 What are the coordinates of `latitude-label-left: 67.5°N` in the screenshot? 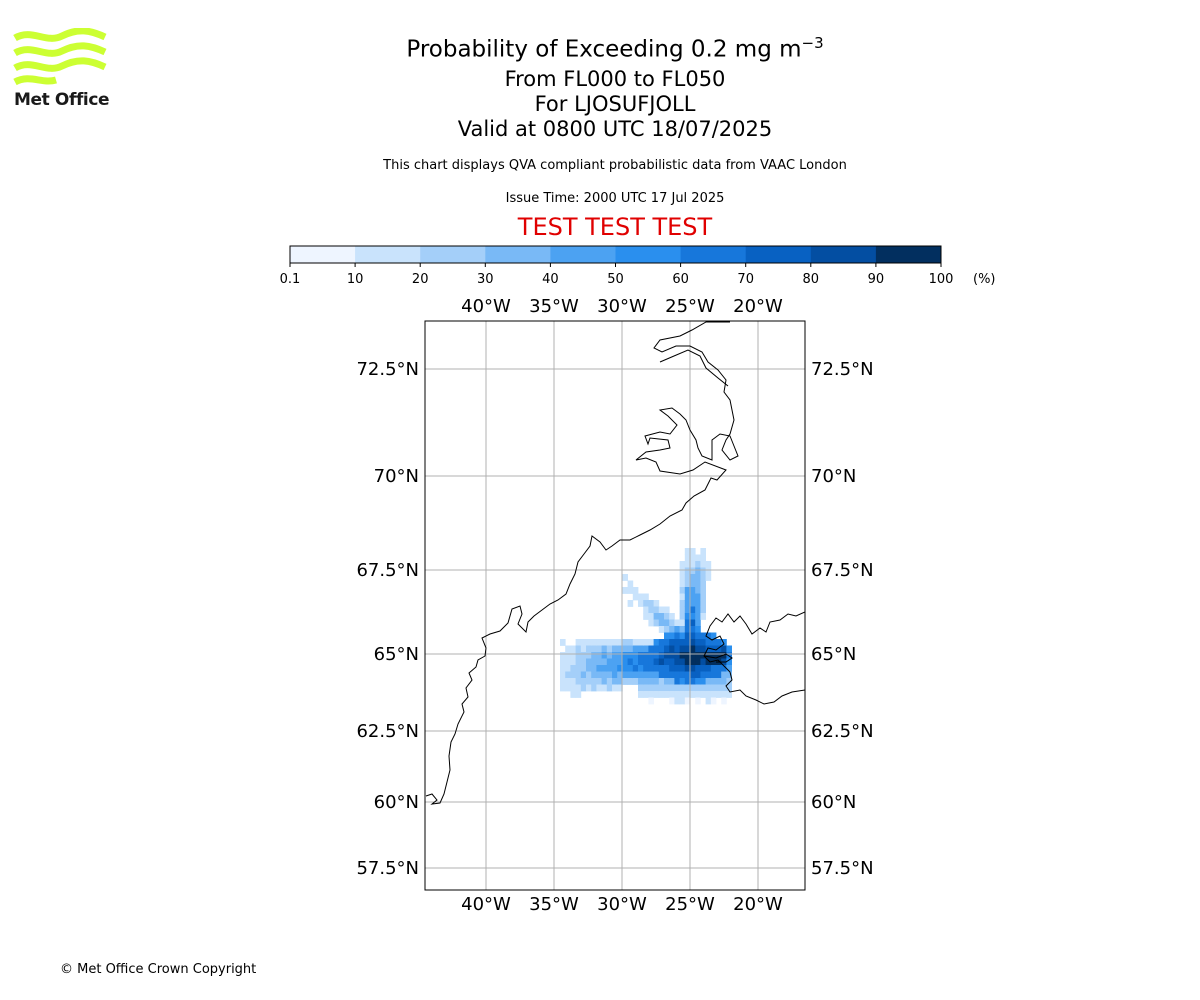 It's located at (387, 570).